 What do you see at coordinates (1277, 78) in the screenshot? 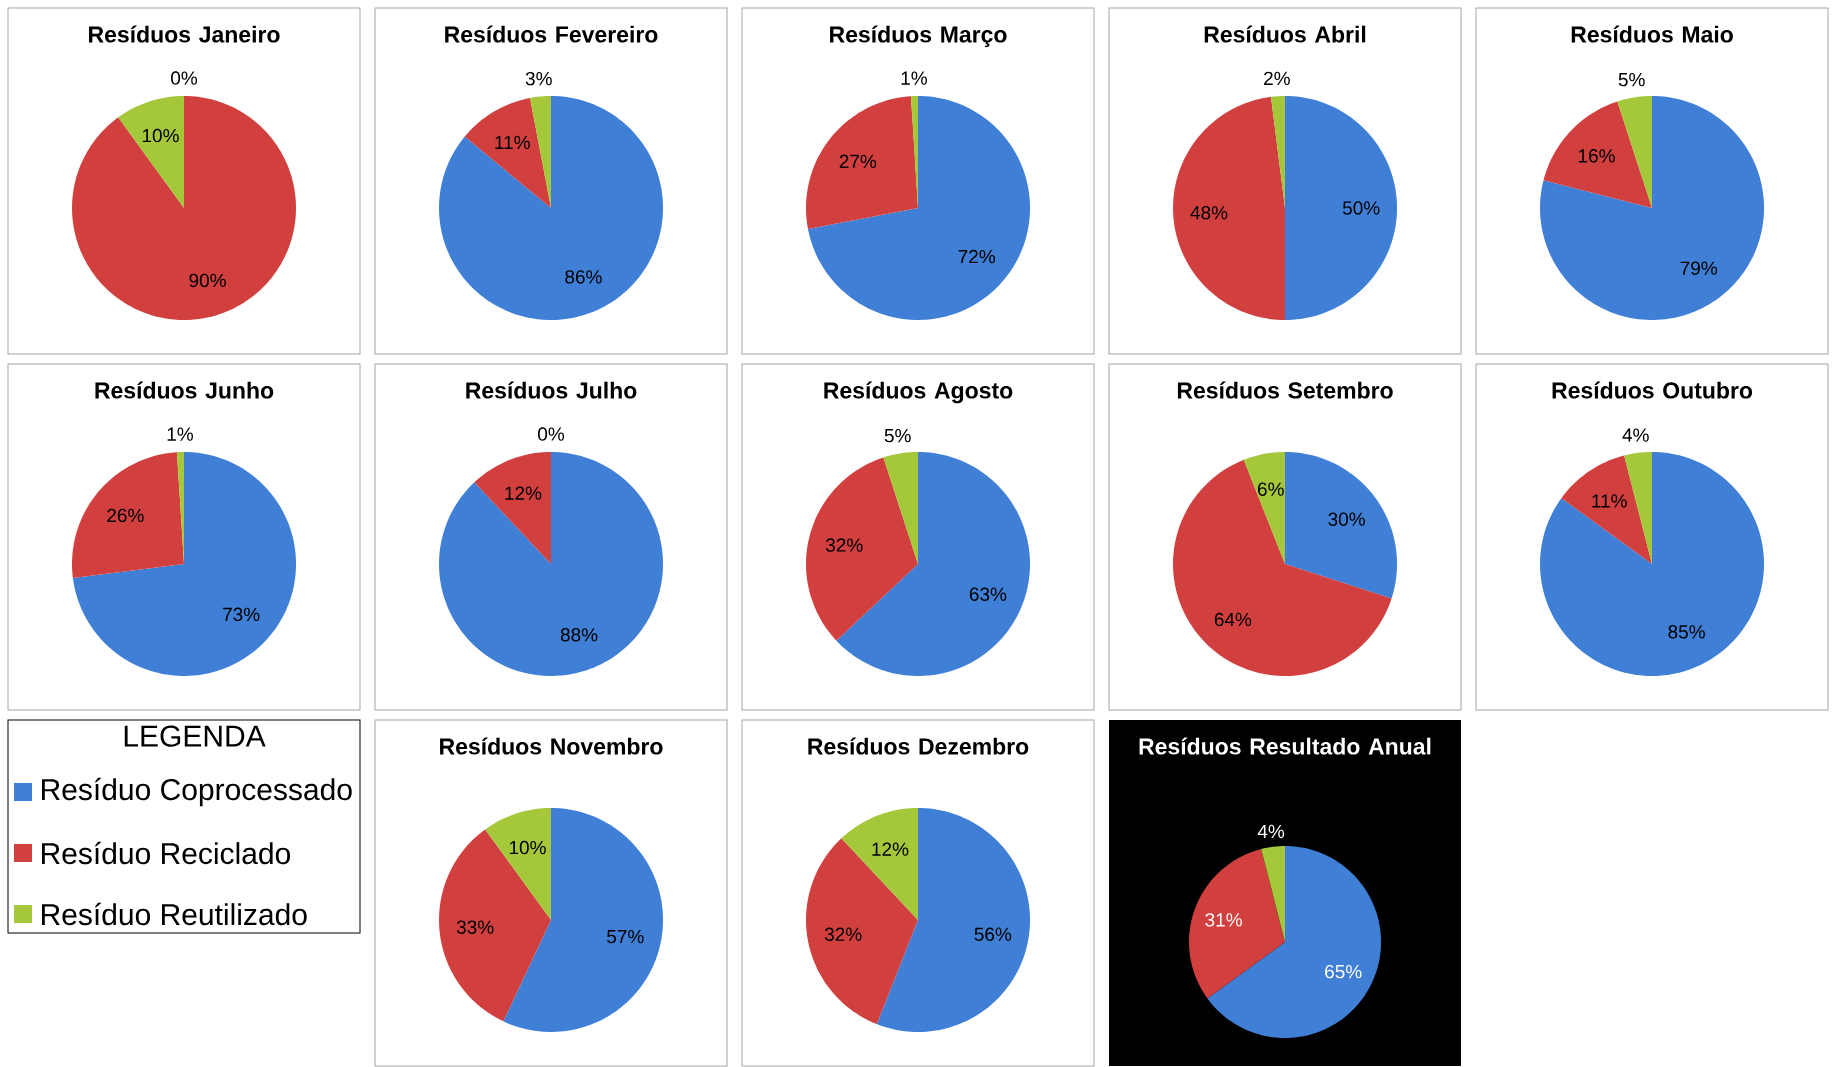
I see `data-label: 2%` at bounding box center [1277, 78].